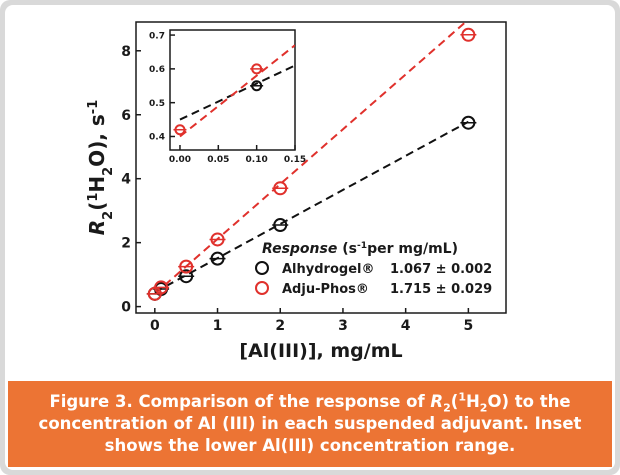 Image resolution: width=620 pixels, height=475 pixels. What do you see at coordinates (280, 326) in the screenshot?
I see `x-tick-label: 2` at bounding box center [280, 326].